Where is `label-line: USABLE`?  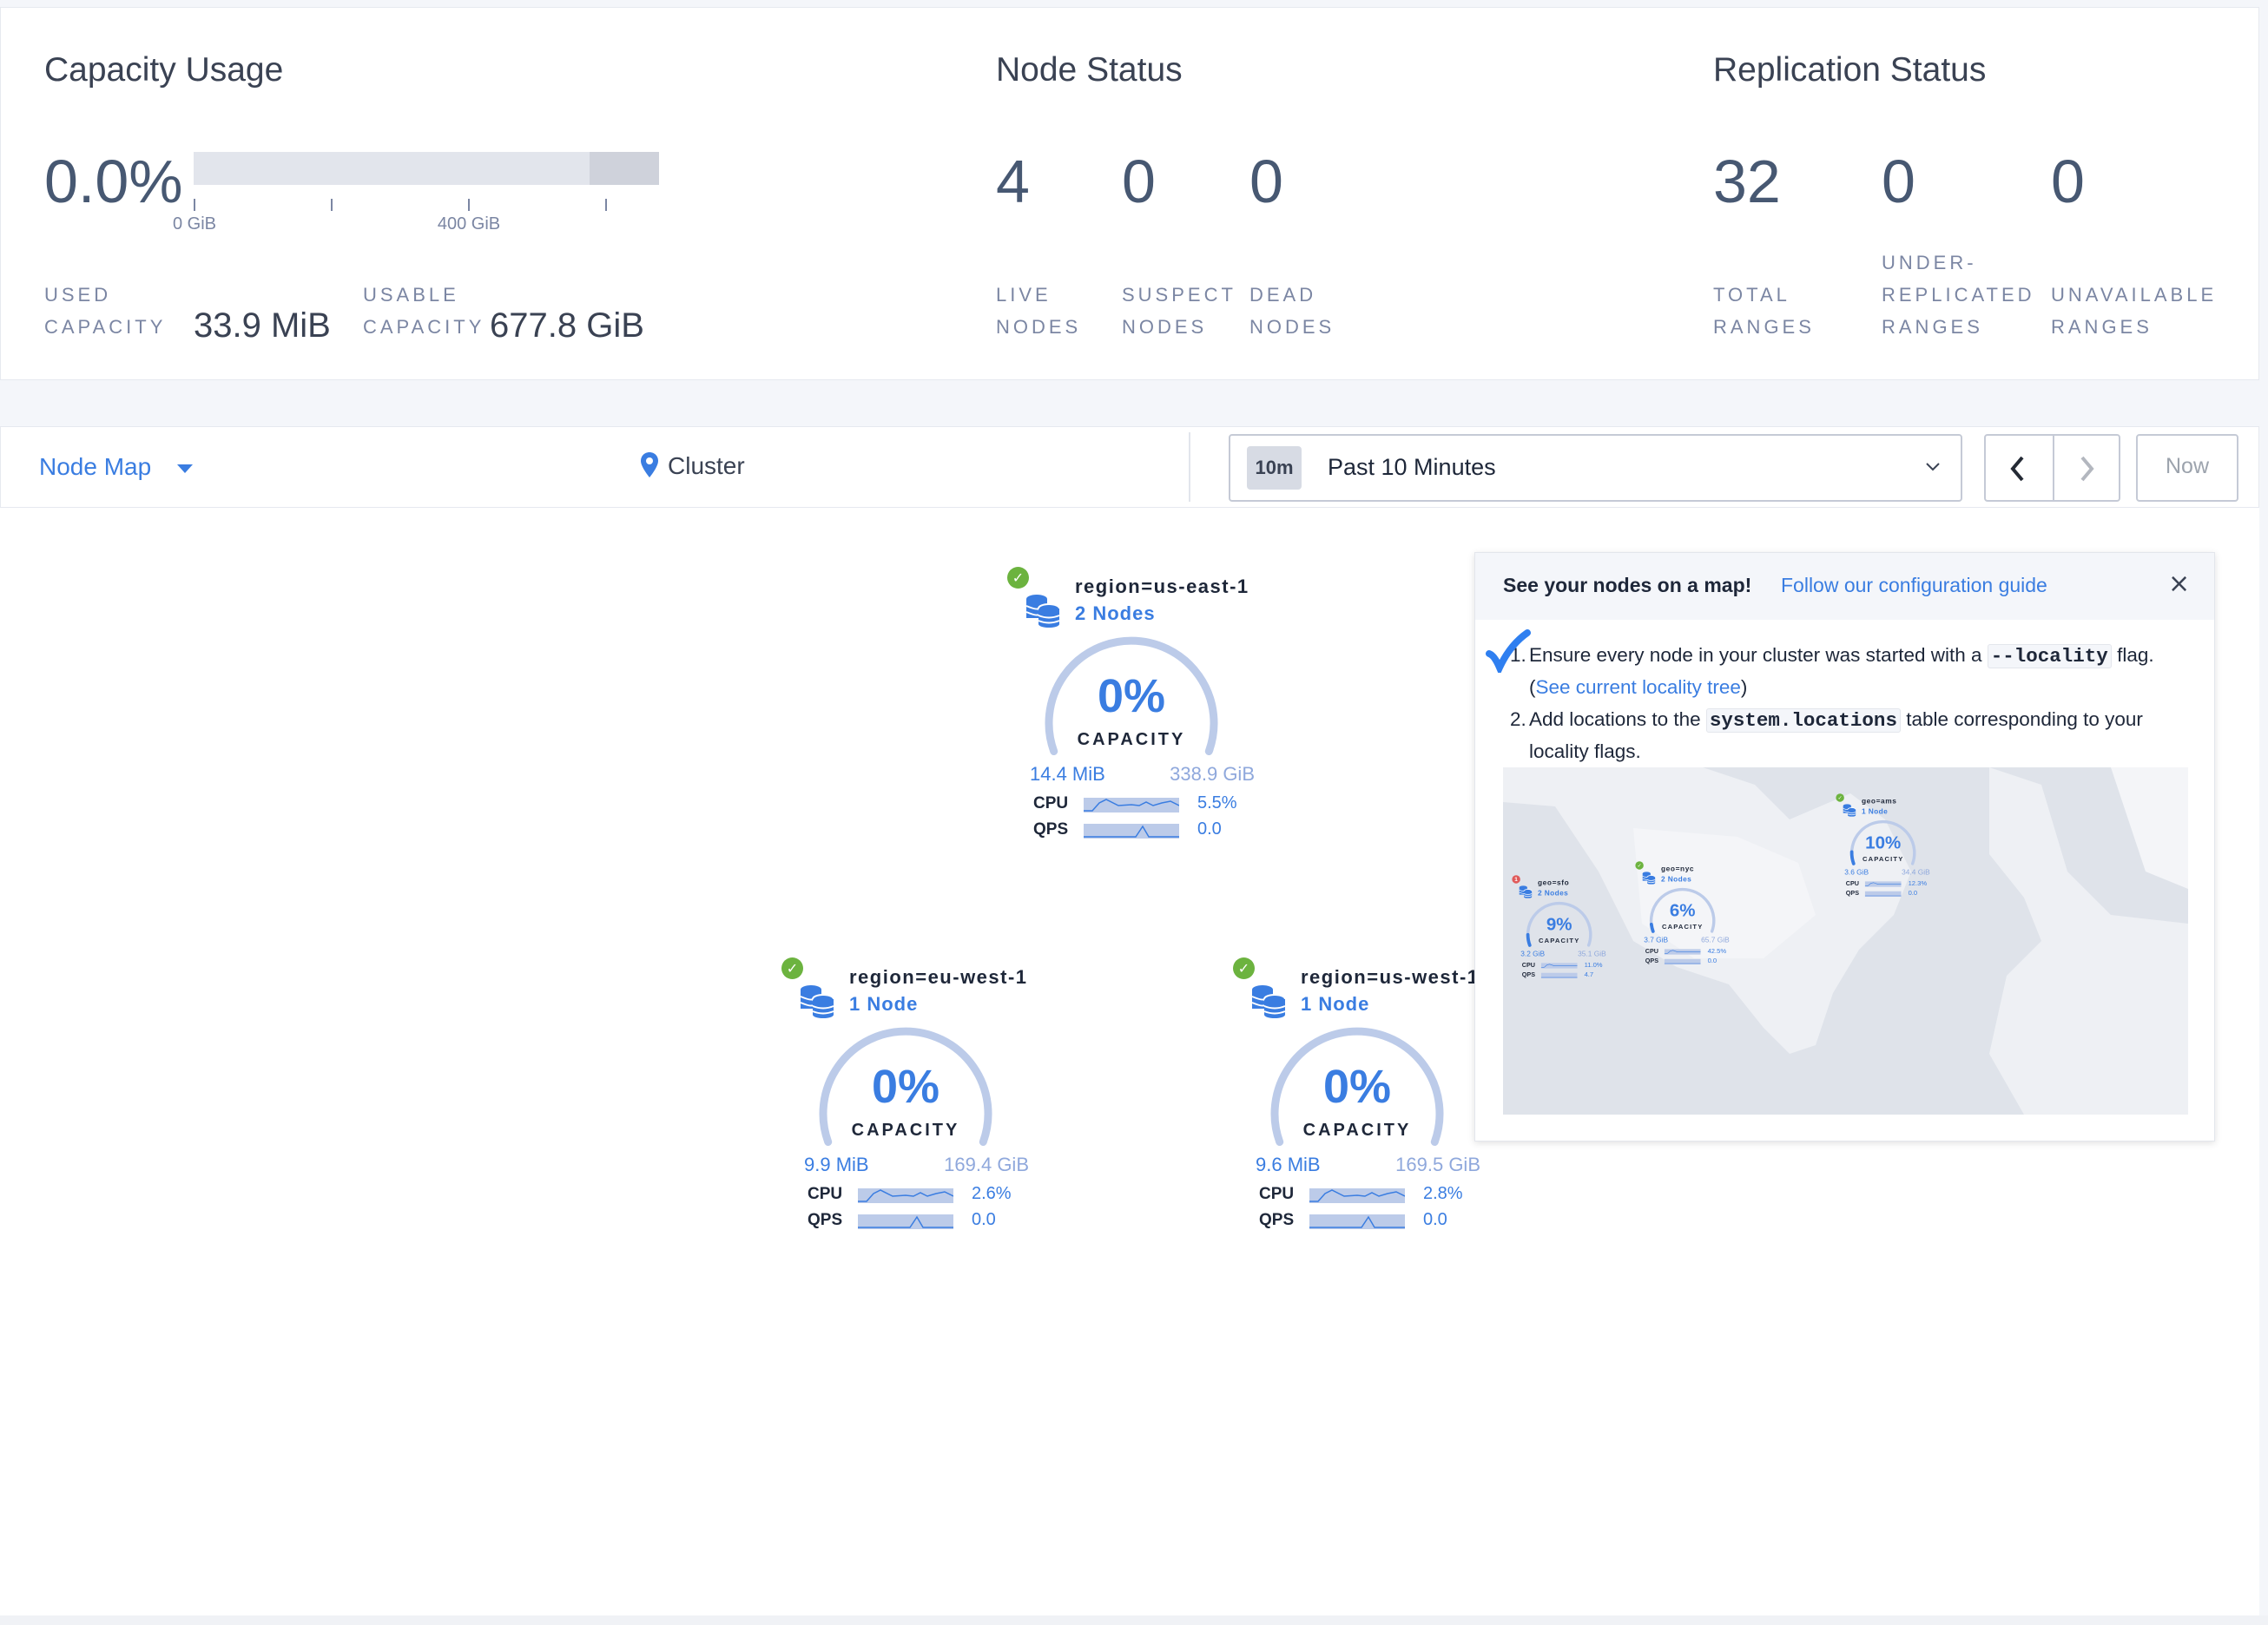 label-line: USABLE is located at coordinates (411, 295).